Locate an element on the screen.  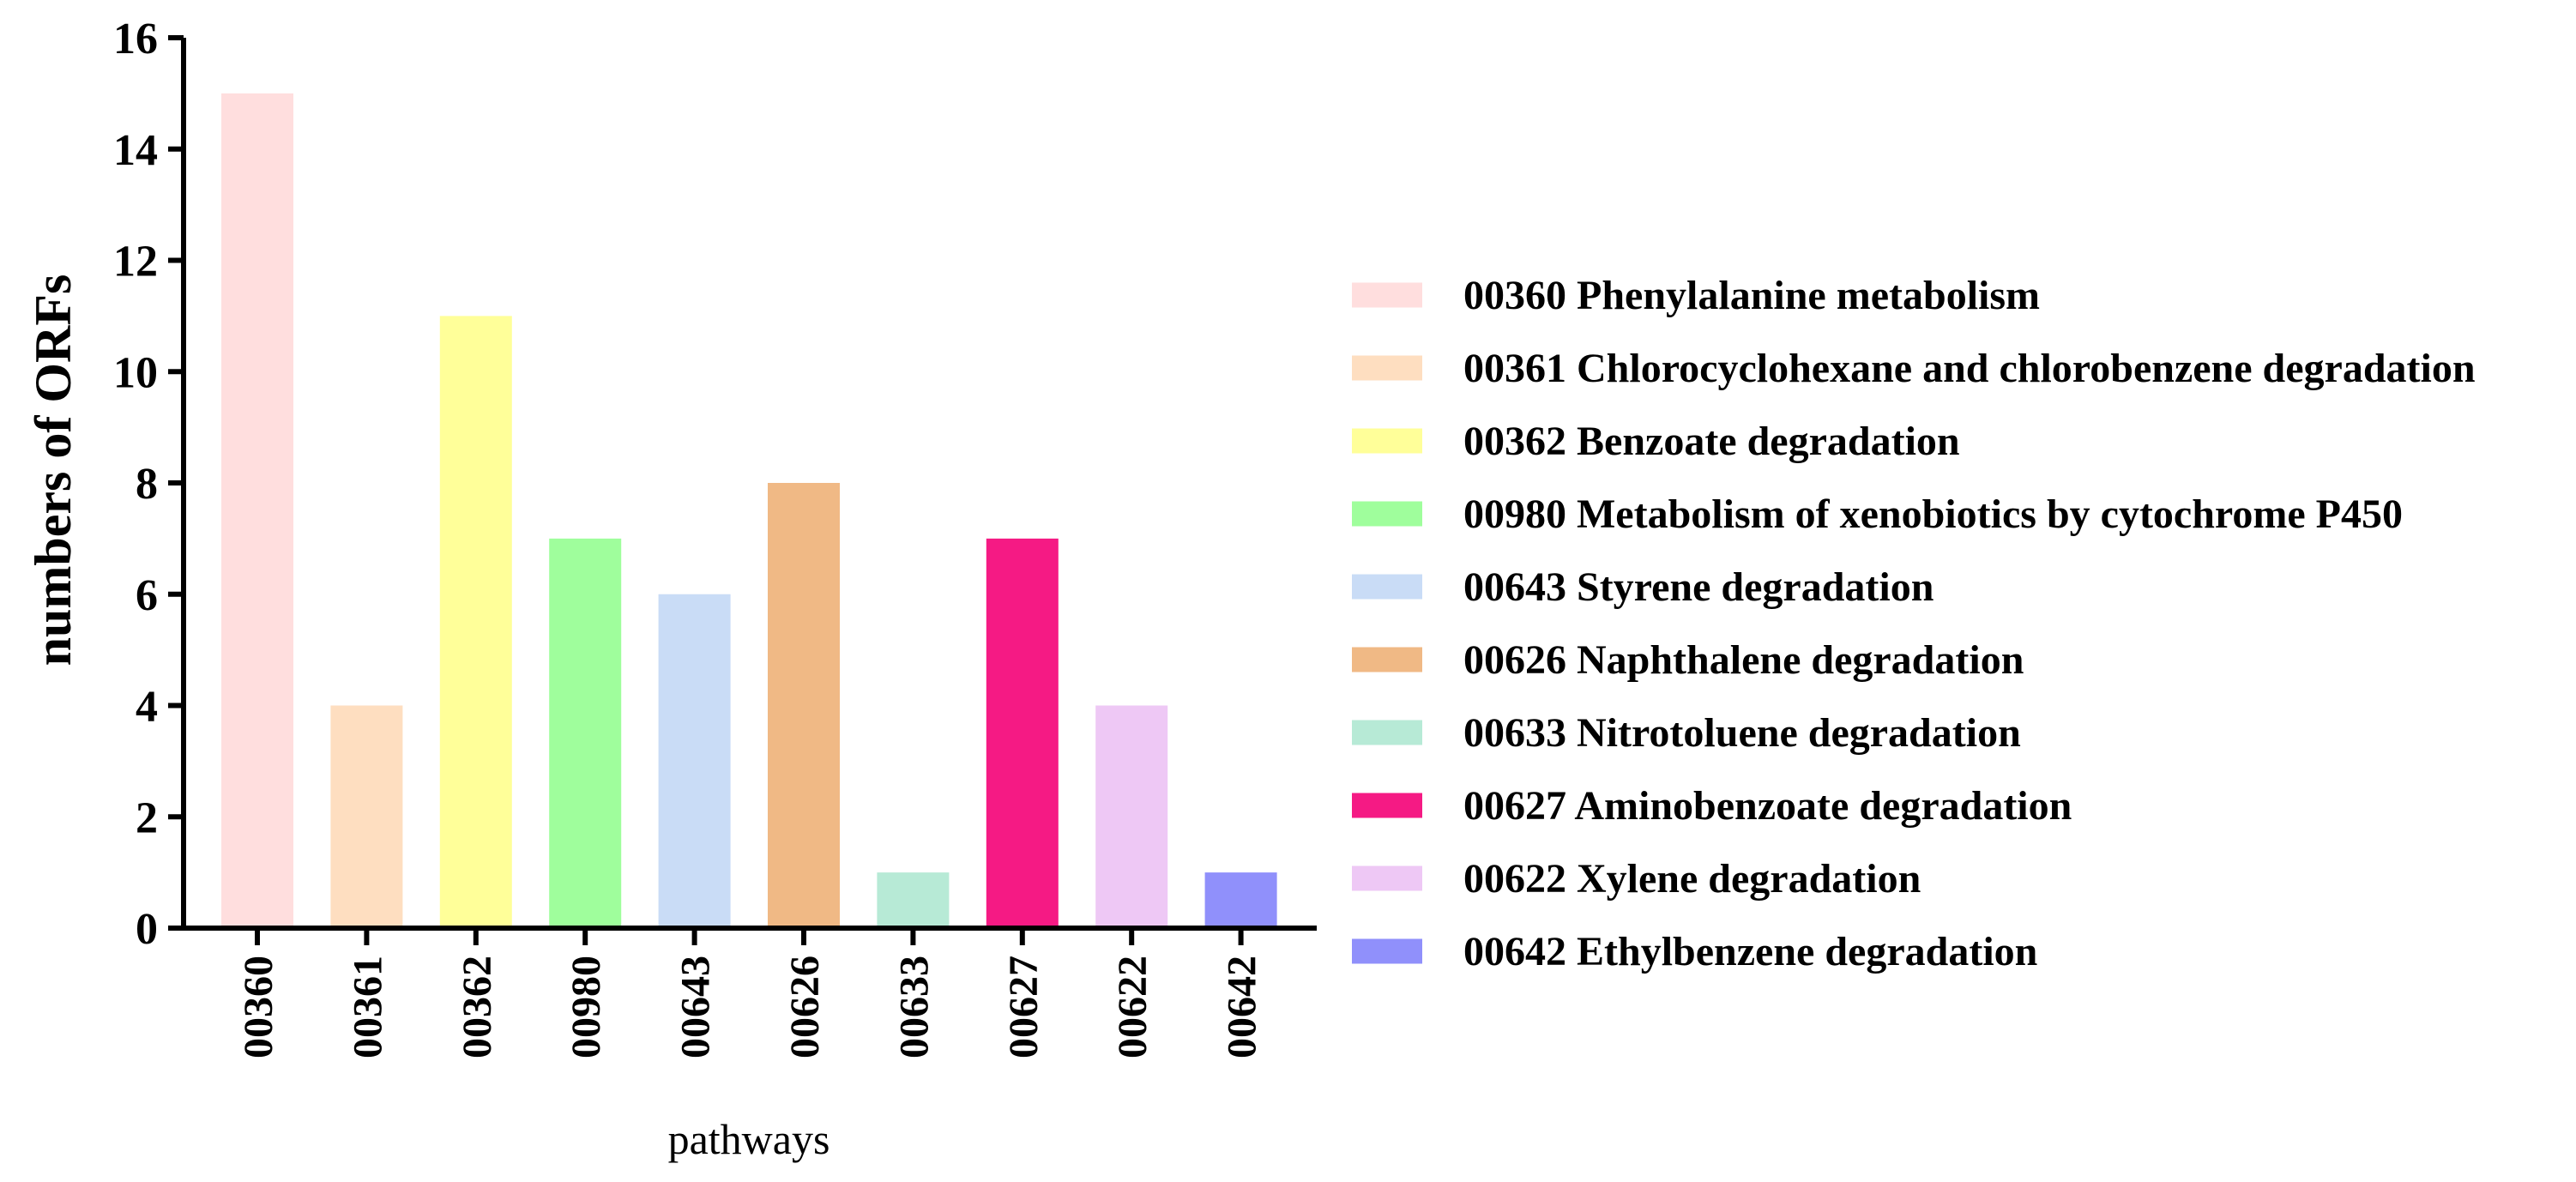
x-tick-label-00633: 00633 is located at coordinates (914, 1007).